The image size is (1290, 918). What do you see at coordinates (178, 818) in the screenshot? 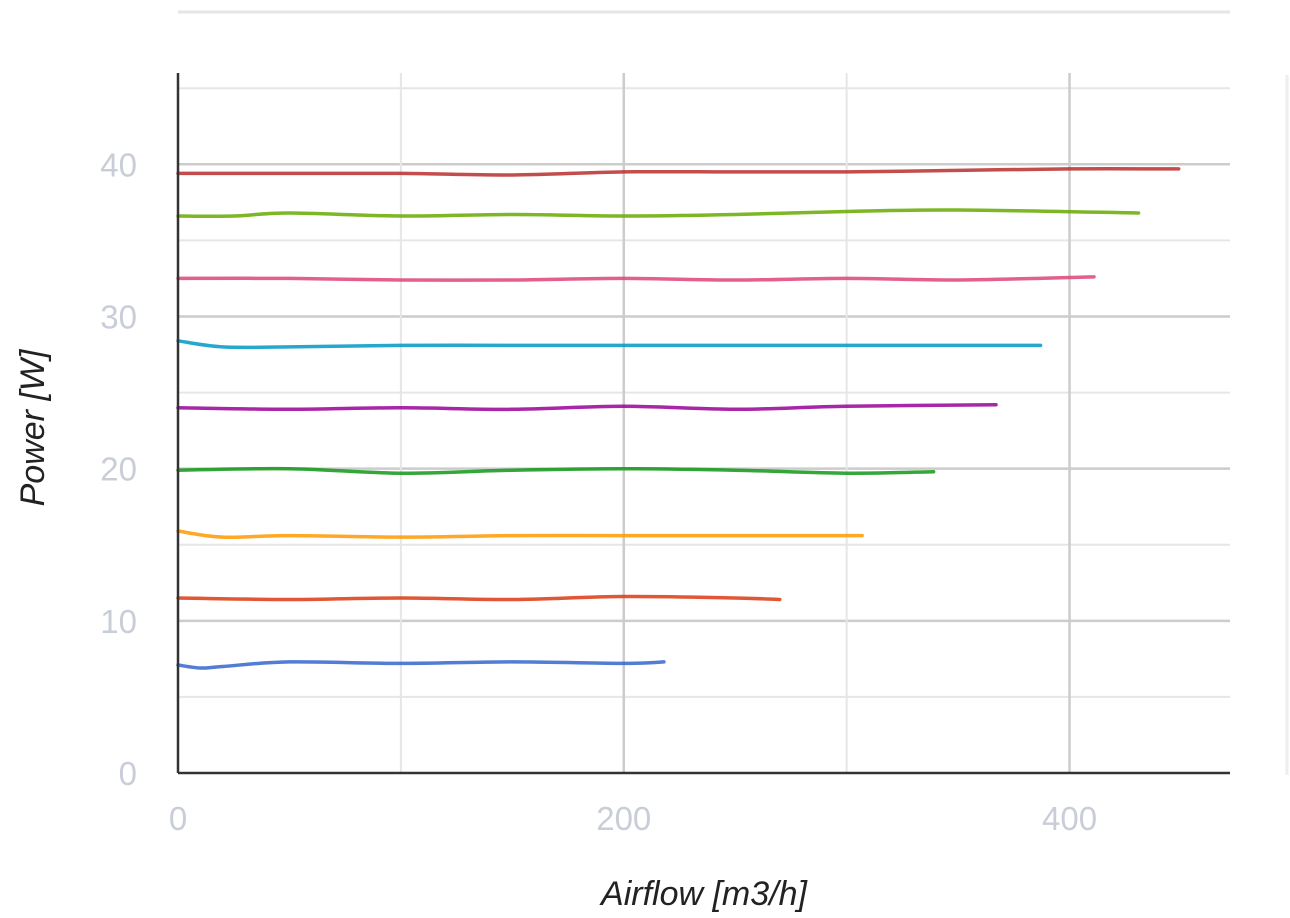
I see `x-tick-label: 0` at bounding box center [178, 818].